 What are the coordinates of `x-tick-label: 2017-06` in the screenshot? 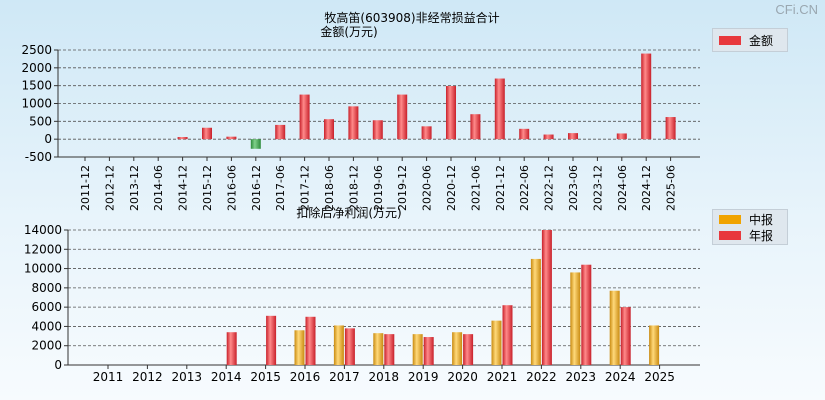 It's located at (280, 188).